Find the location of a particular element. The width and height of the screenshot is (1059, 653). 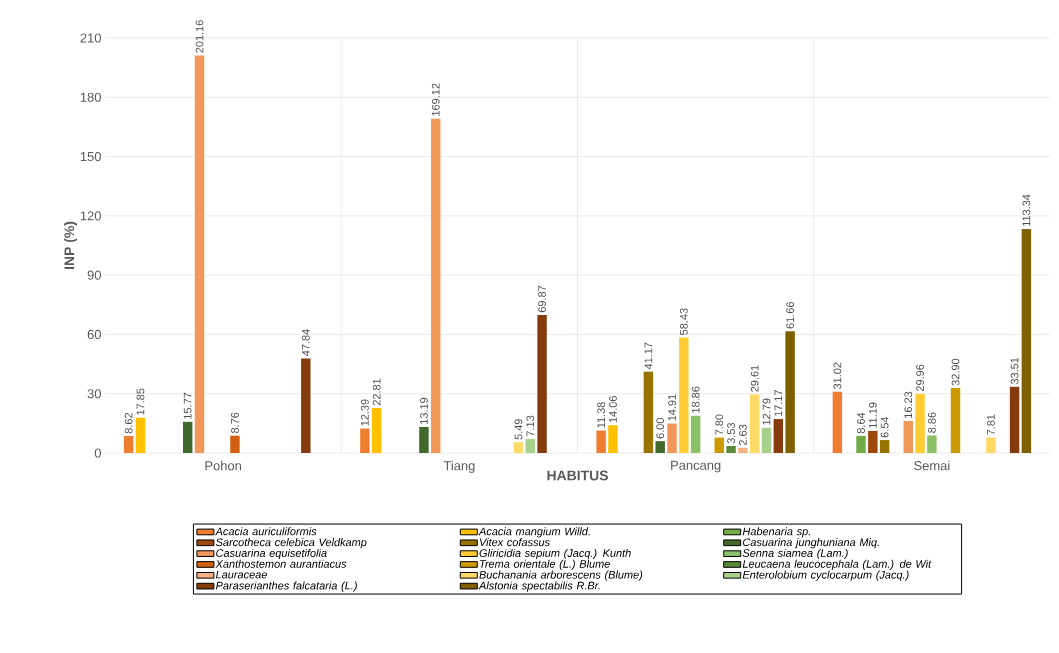

data-label: 7.80 is located at coordinates (719, 424).